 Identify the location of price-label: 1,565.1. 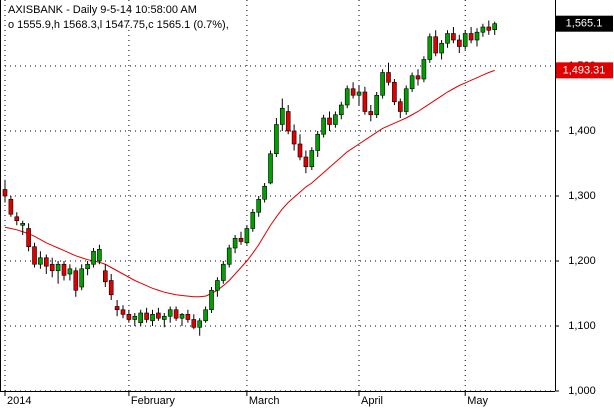
(584, 24).